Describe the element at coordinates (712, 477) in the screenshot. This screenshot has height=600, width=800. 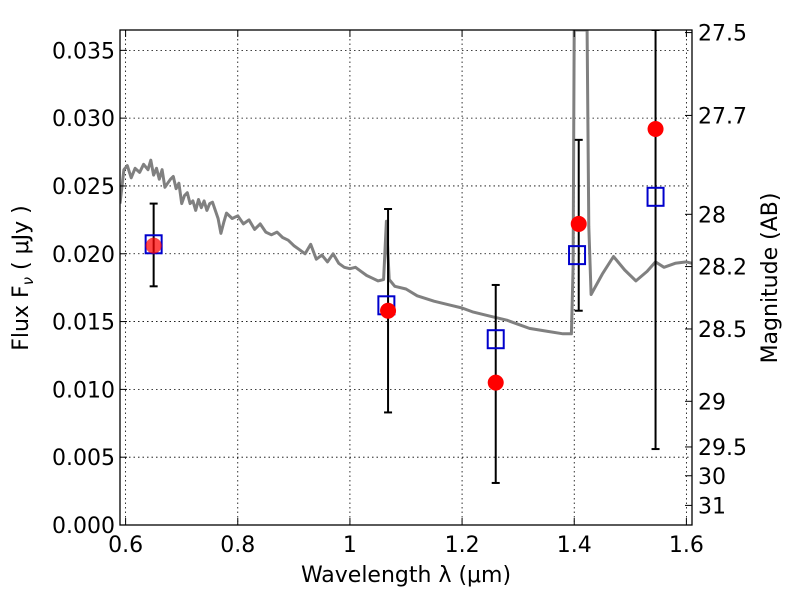
I see `right-tick-label: 30` at that location.